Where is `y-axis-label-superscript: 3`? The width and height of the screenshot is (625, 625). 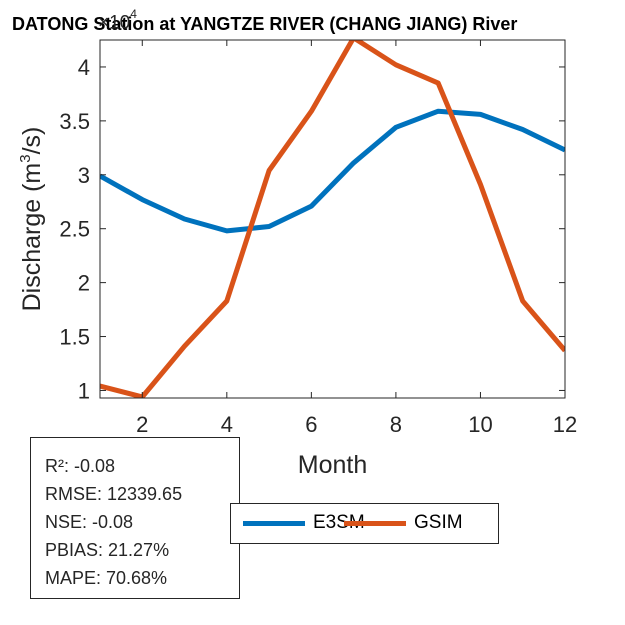
y-axis-label-superscript: 3 is located at coordinates (25, 158).